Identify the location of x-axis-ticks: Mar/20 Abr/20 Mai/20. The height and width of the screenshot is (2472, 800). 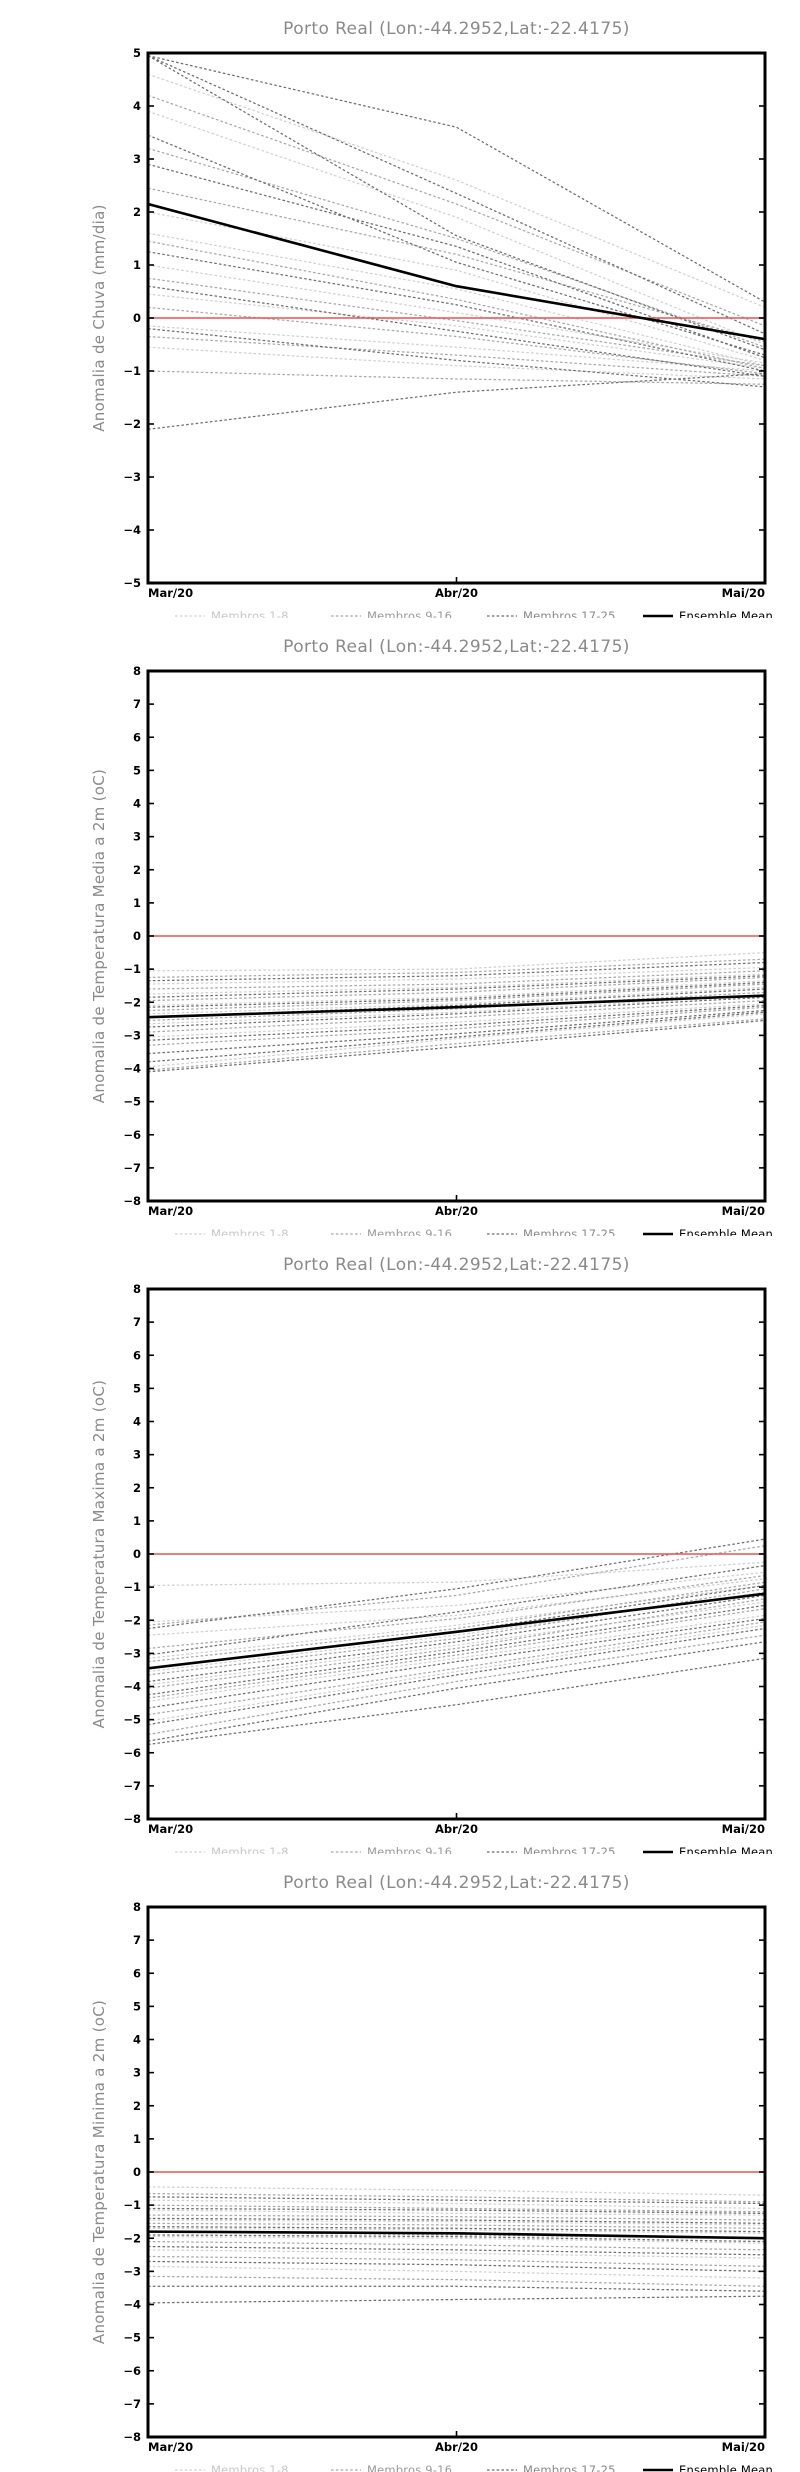
(456, 1824).